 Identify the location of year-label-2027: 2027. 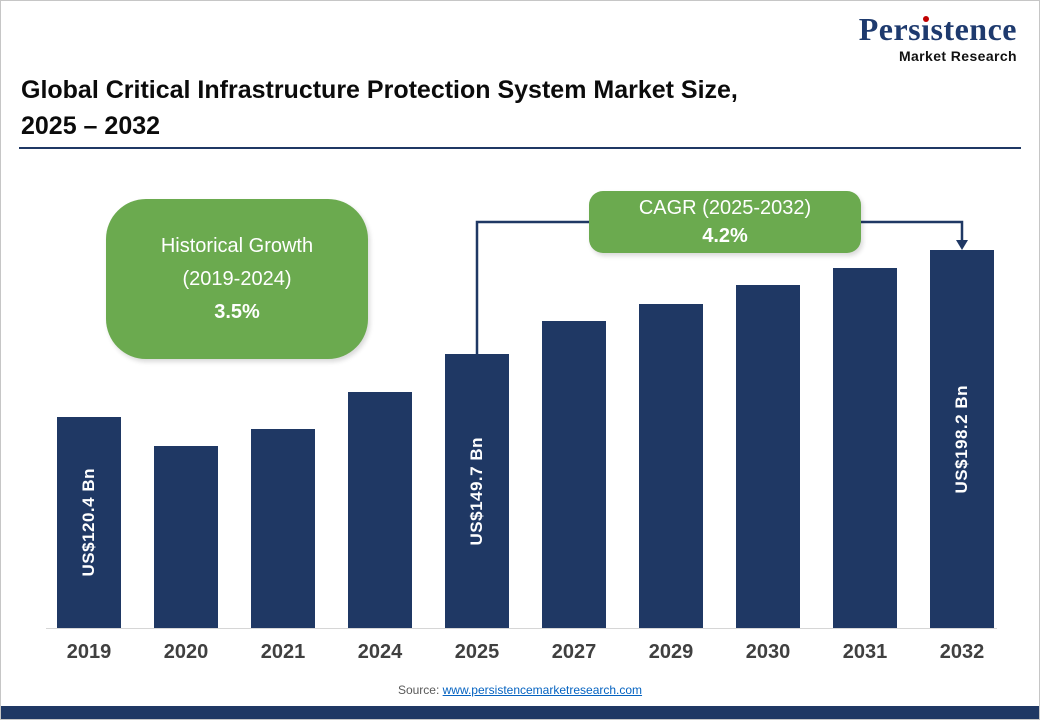
(574, 652).